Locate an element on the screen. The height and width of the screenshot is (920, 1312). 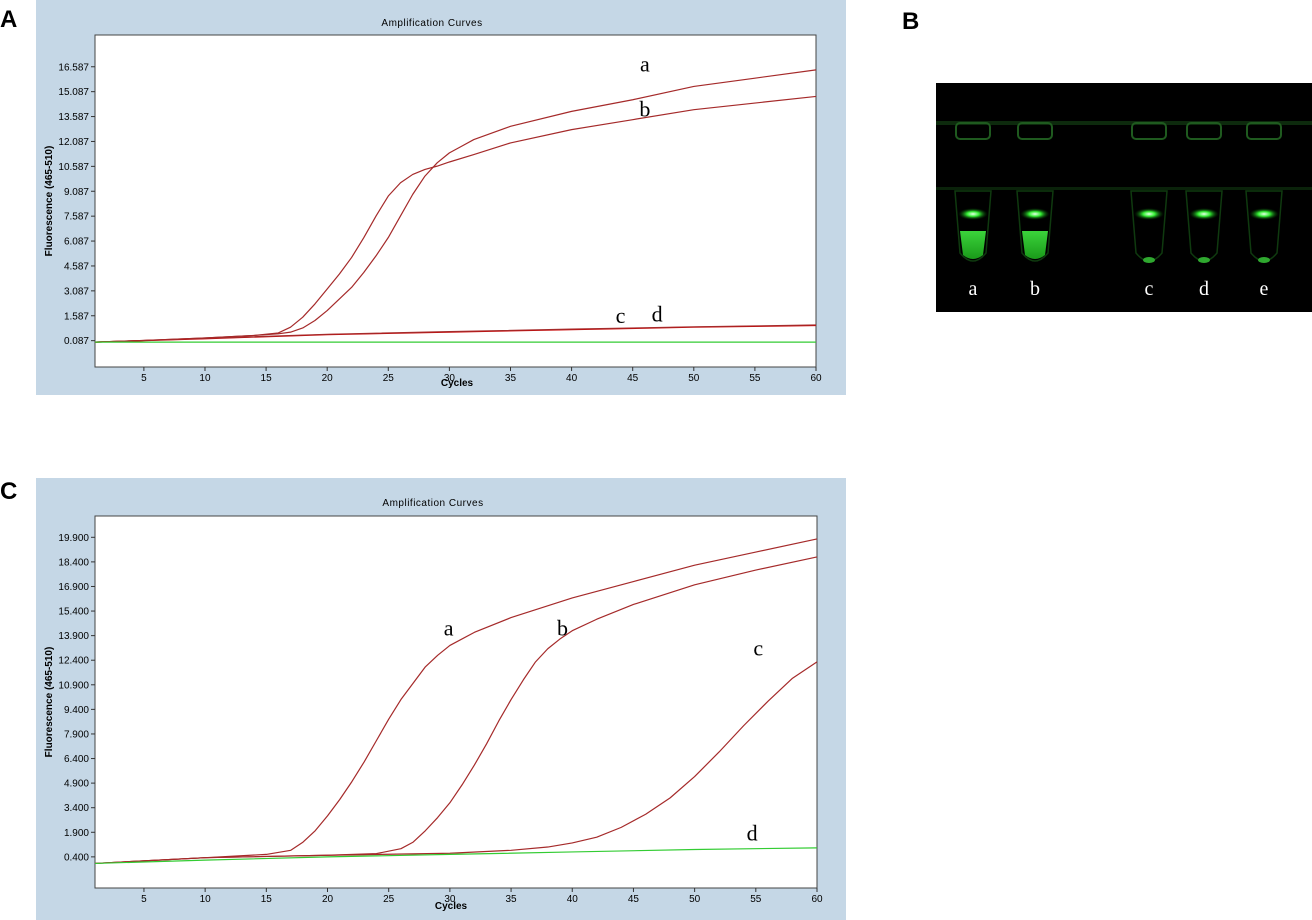
y-tick-label: 3.087 is located at coordinates (76, 291).